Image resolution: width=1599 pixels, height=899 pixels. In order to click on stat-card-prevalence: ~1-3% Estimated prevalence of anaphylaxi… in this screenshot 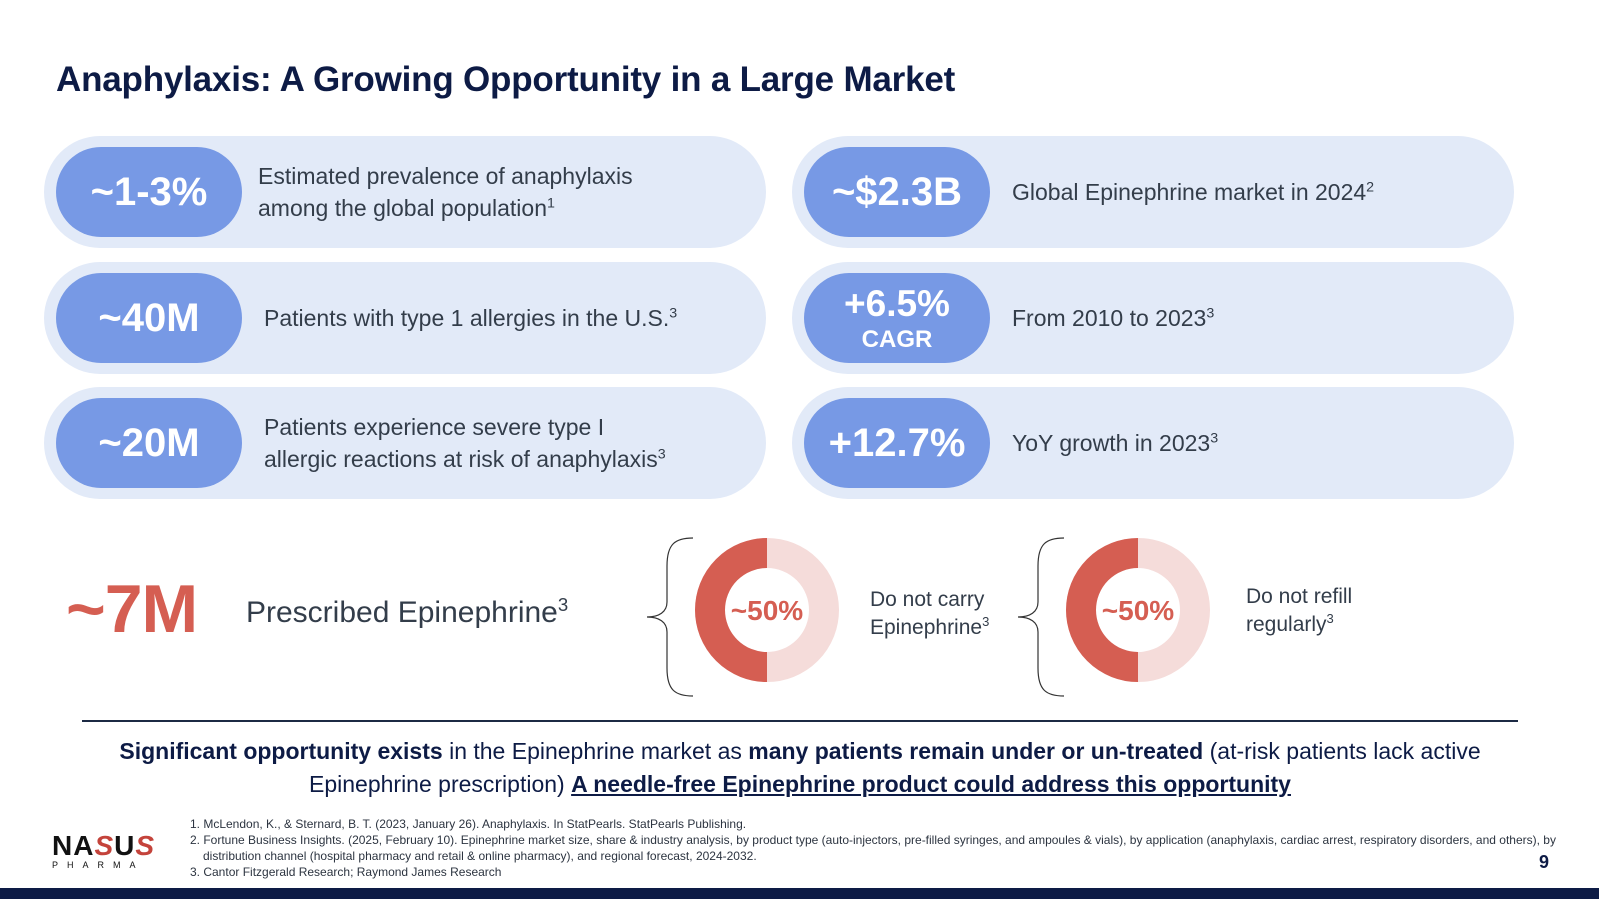, I will do `click(405, 192)`.